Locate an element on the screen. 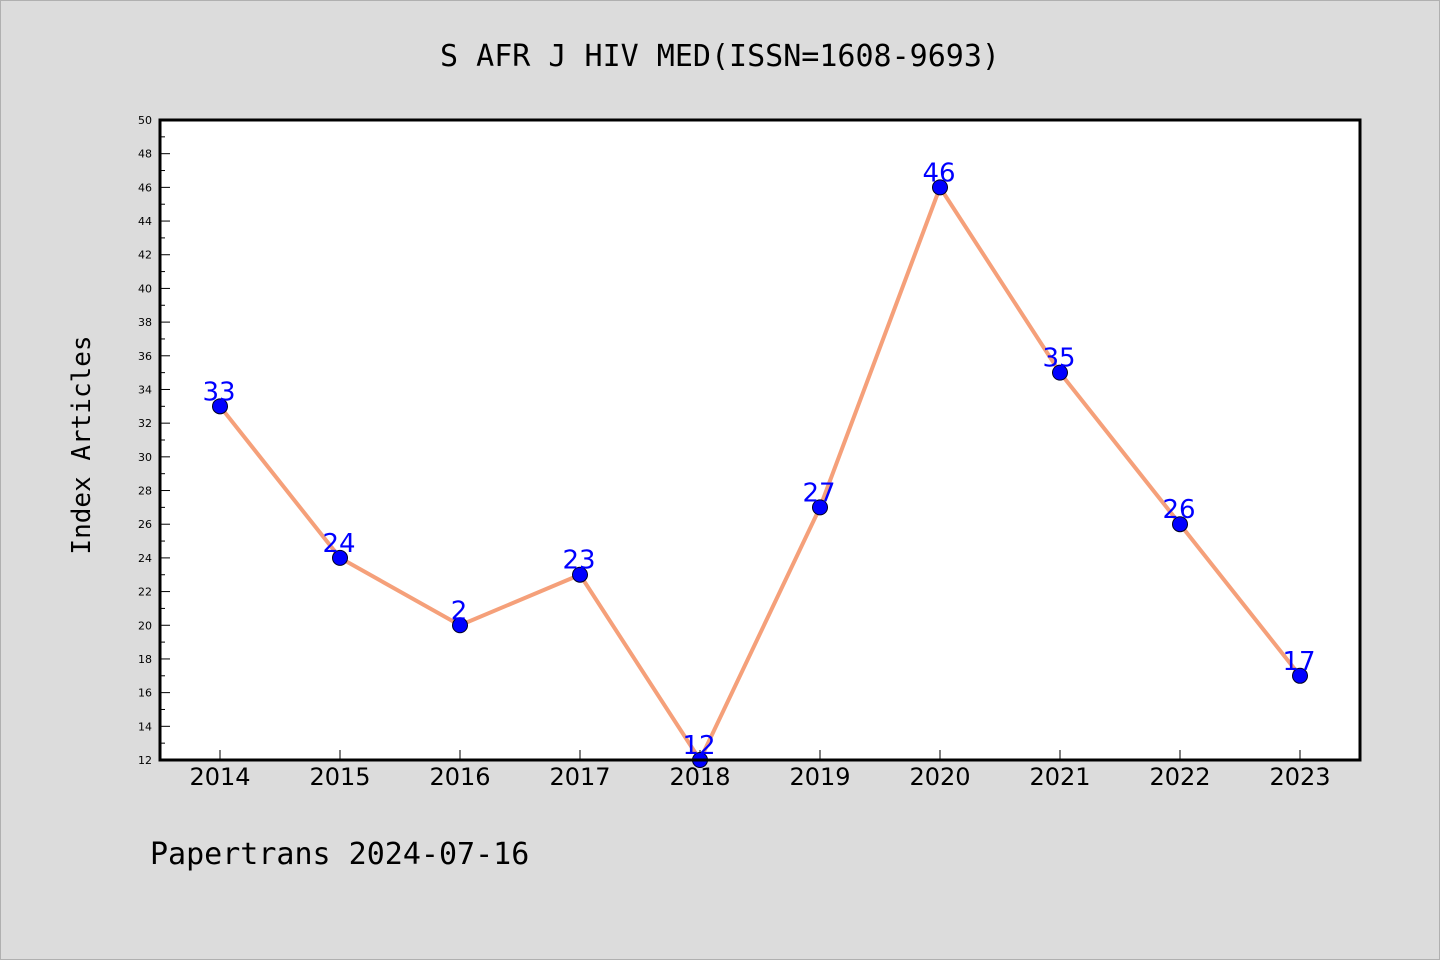 The width and height of the screenshot is (1440, 960). y-tick-label: 32 is located at coordinates (145, 423).